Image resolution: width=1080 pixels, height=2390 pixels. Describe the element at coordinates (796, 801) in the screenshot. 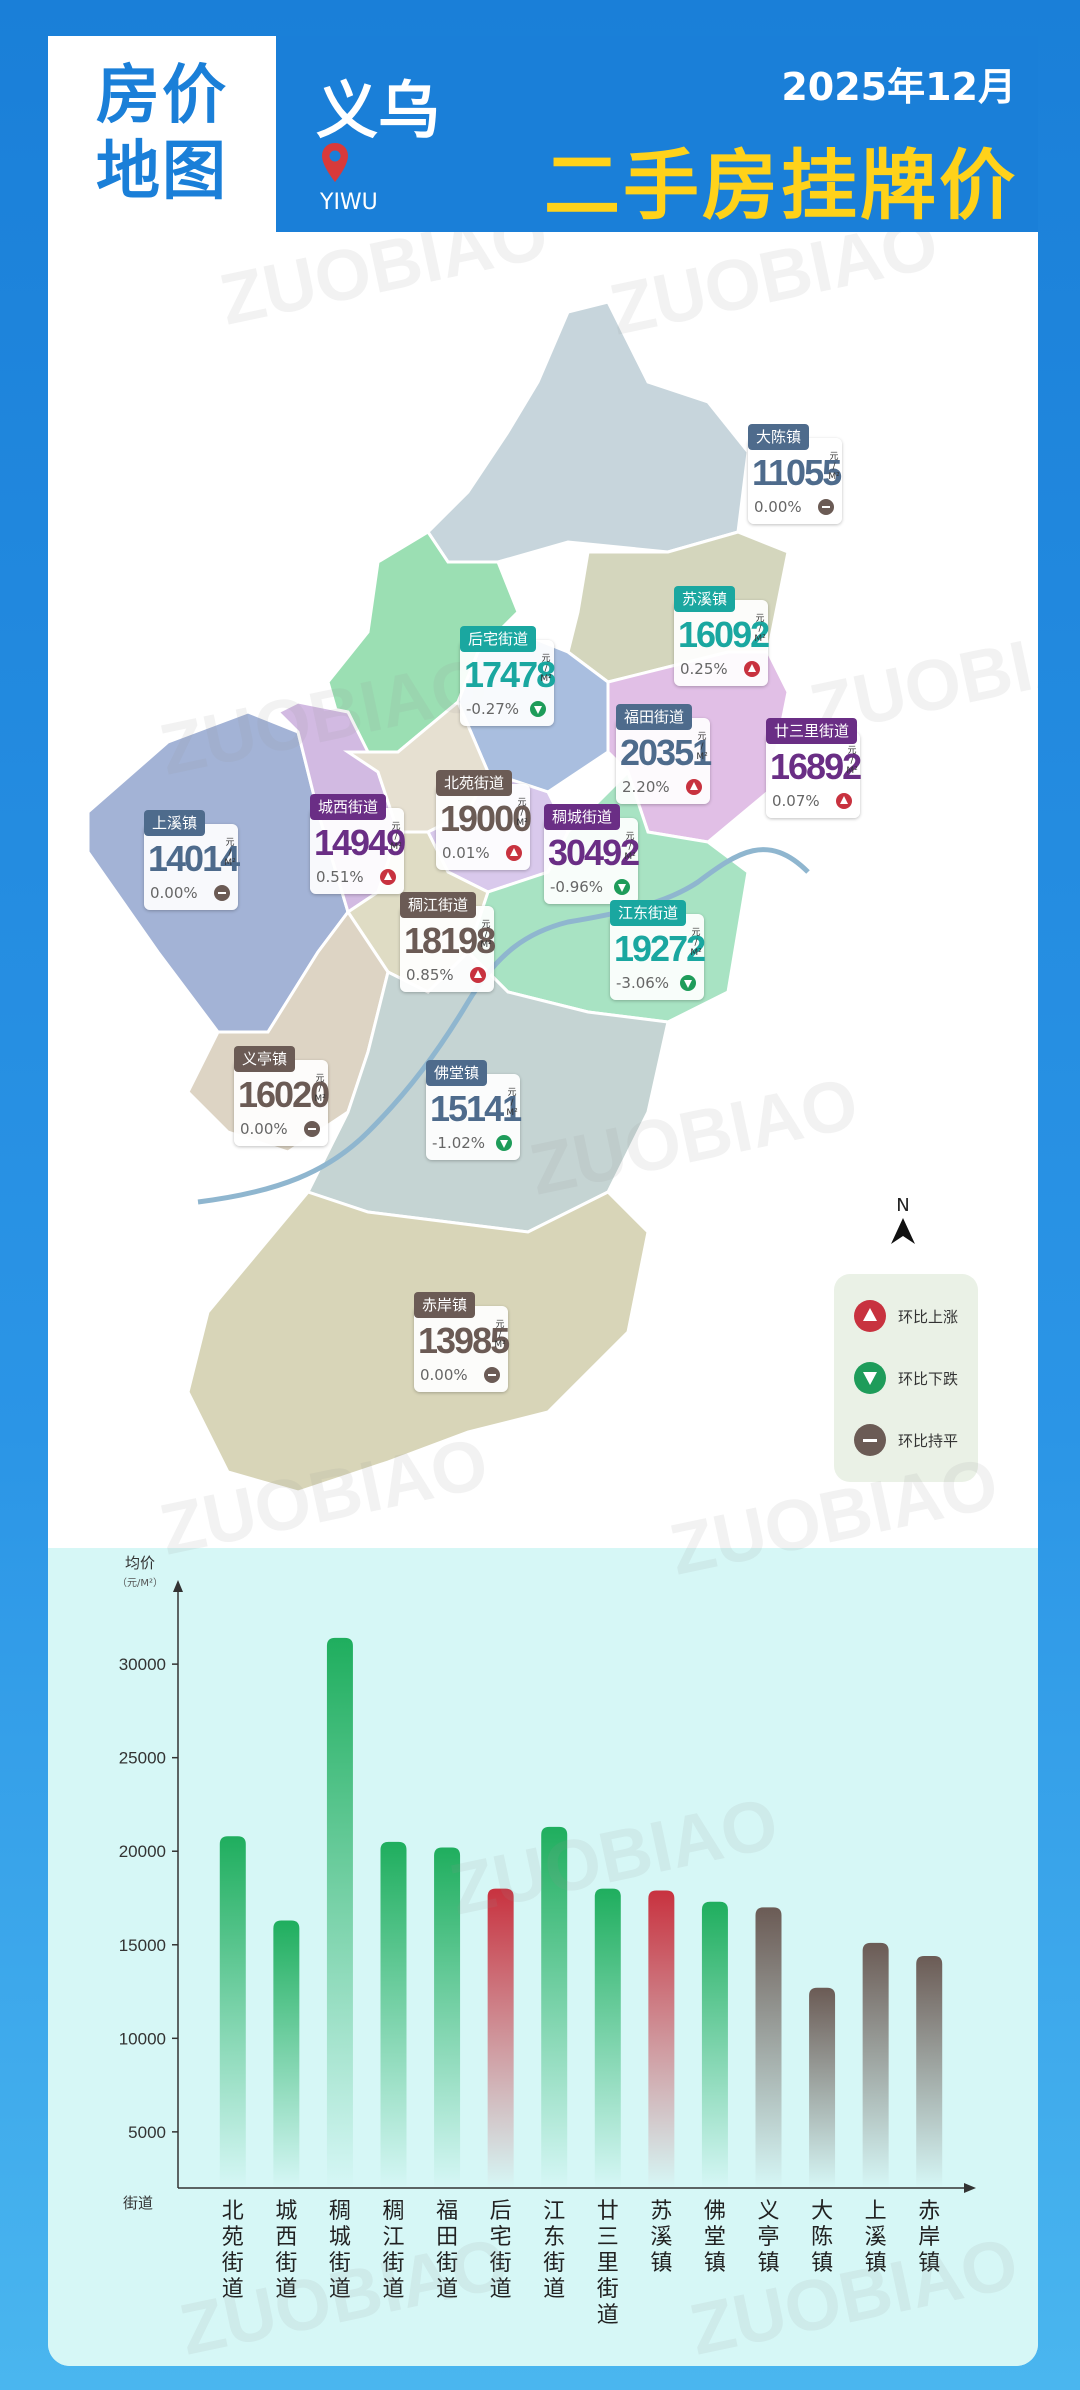

I see `district-change: 0.07%` at that location.